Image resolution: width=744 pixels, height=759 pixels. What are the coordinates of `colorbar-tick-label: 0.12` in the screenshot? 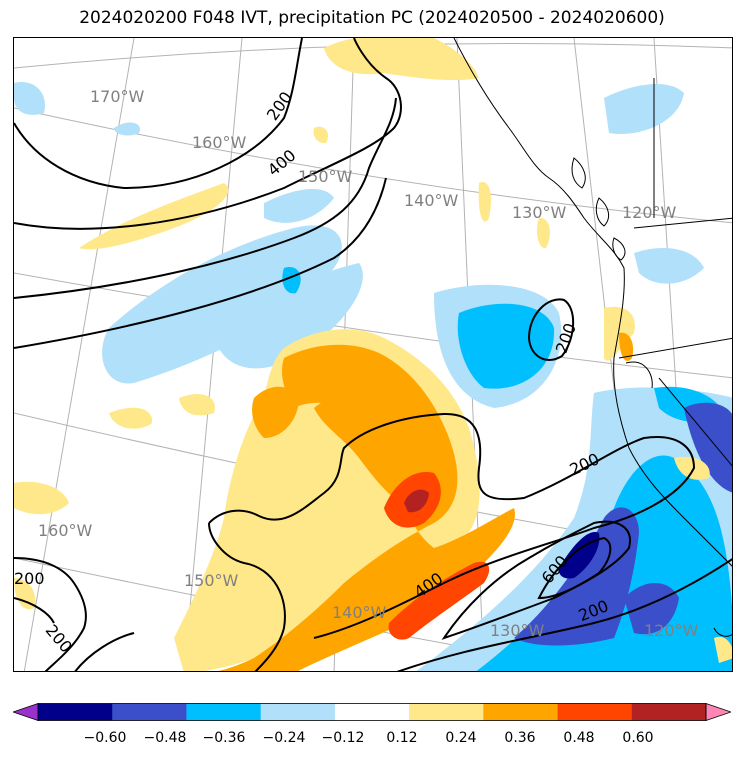 It's located at (402, 738).